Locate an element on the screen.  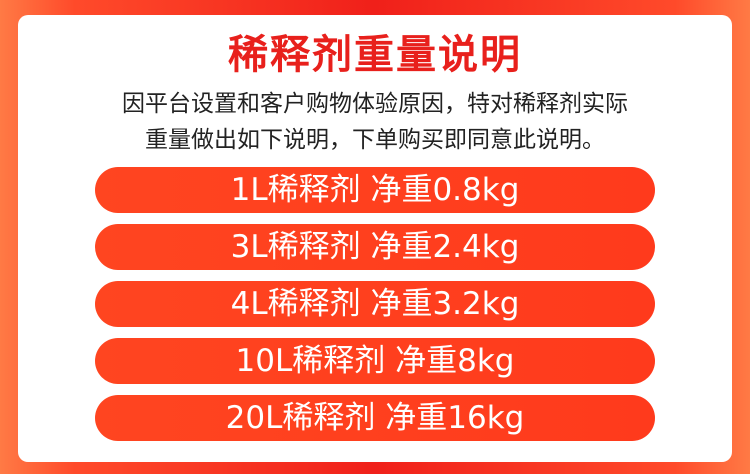
weight-item: 20L稀释剂 净重16kg is located at coordinates (375, 418).